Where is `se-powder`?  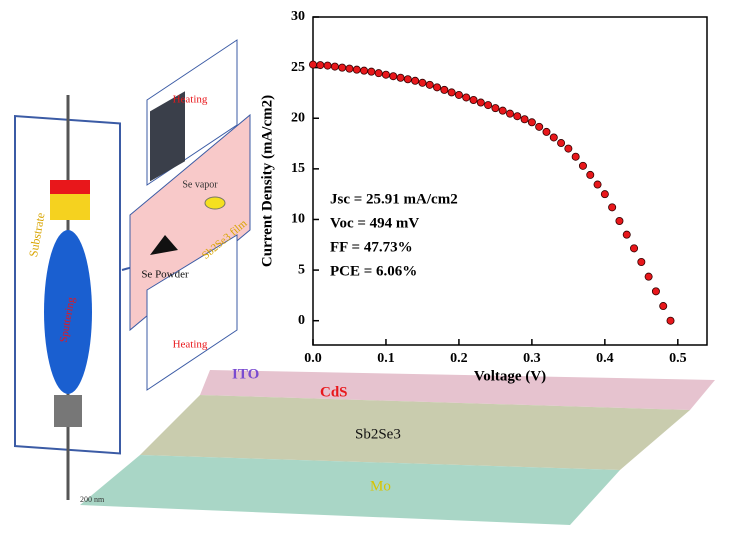 se-powder is located at coordinates (164, 245).